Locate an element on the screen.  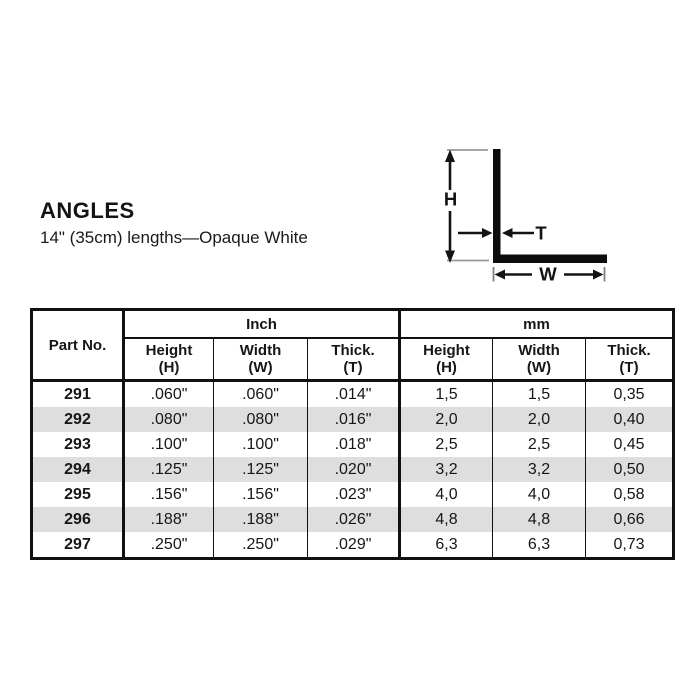
inch-width-cell: .100" is located at coordinates (260, 444).